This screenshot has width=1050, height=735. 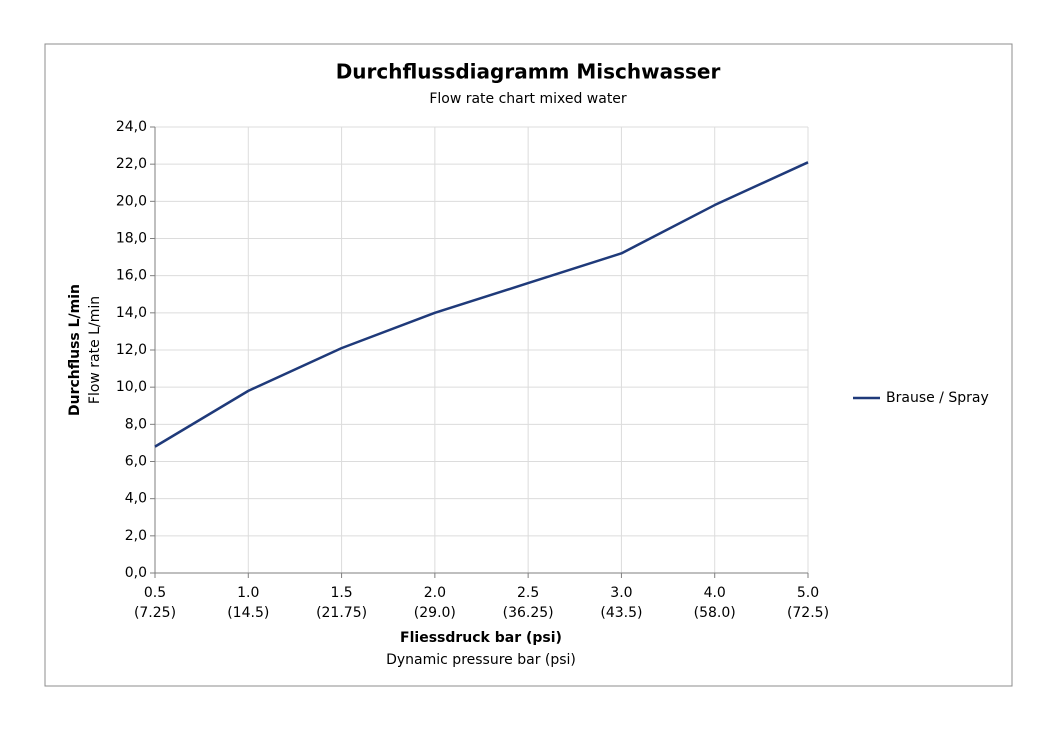 What do you see at coordinates (248, 613) in the screenshot?
I see `x-tick-sublabel: (14.5)` at bounding box center [248, 613].